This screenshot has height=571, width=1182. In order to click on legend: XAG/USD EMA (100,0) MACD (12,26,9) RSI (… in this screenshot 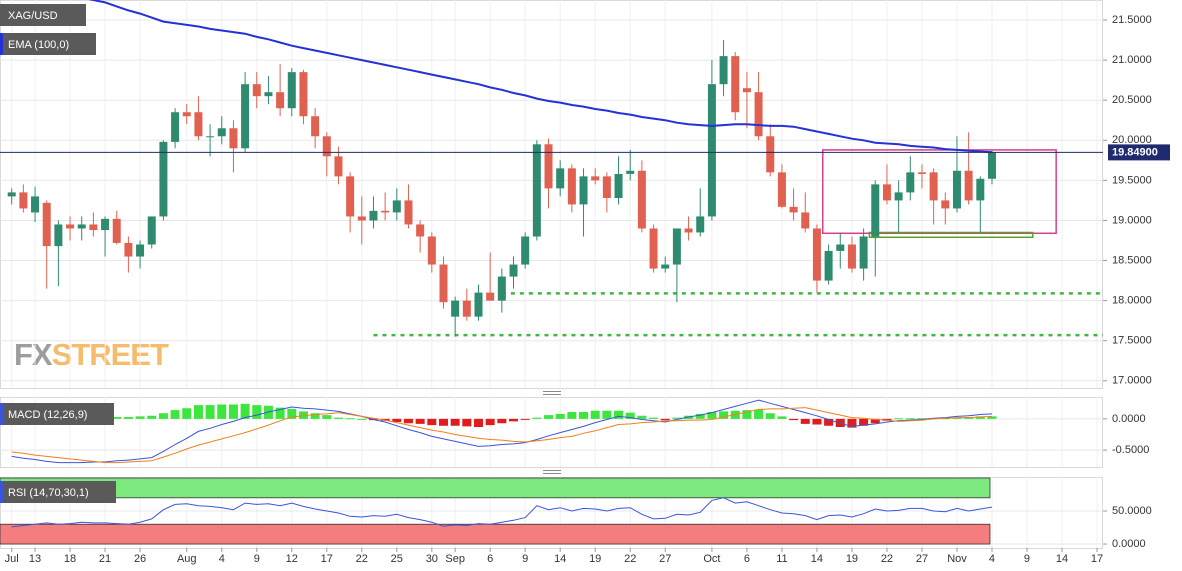, I will do `click(58, 253)`.